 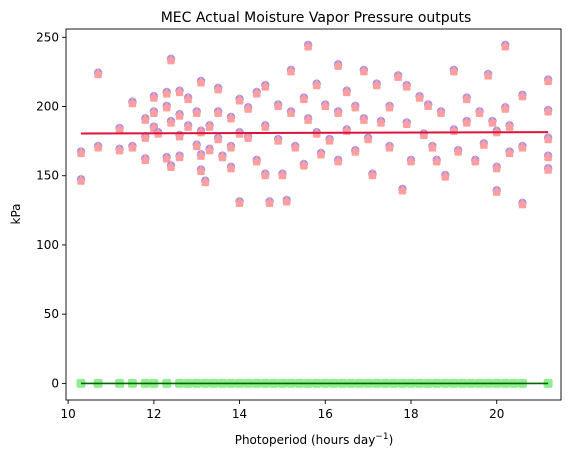 What do you see at coordinates (68, 414) in the screenshot?
I see `x-tick-label: 10` at bounding box center [68, 414].